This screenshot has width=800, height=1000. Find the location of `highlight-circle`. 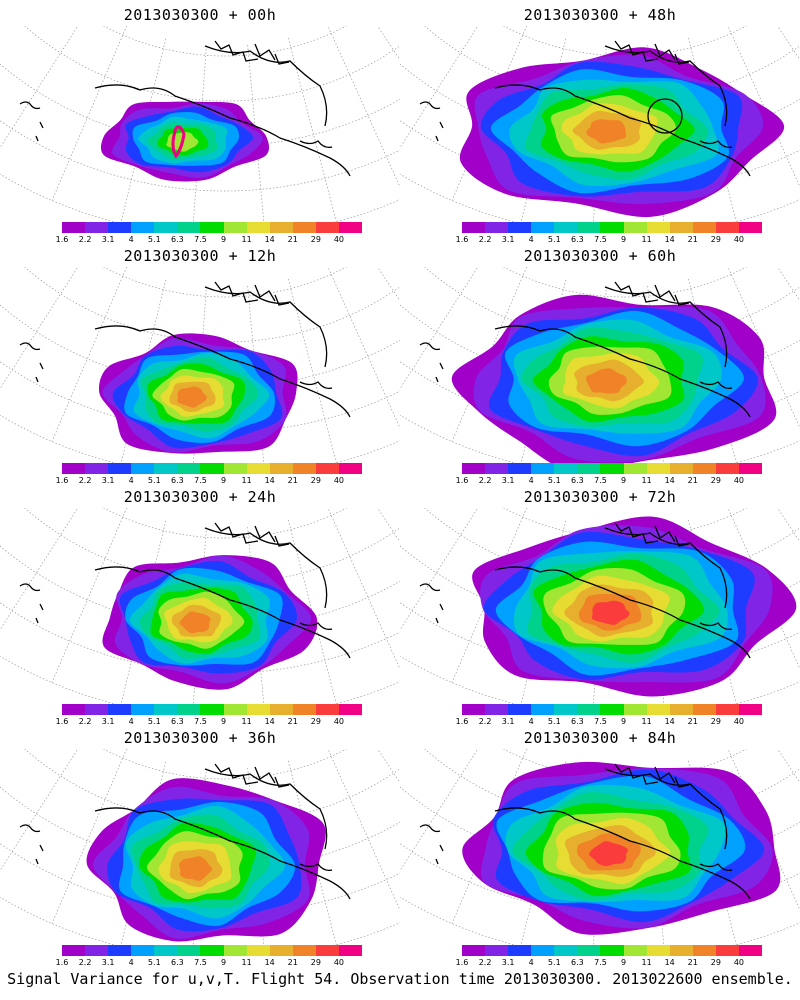

highlight-circle is located at coordinates (665, 116).